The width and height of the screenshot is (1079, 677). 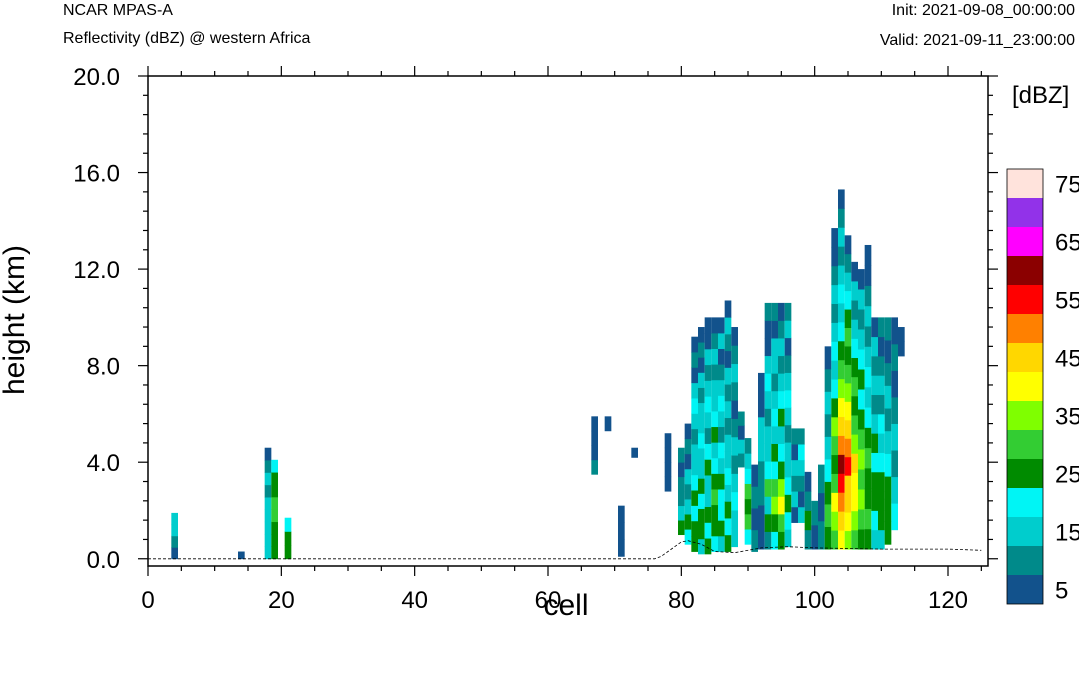 I want to click on colorbar-label: 45, so click(x=1067, y=359).